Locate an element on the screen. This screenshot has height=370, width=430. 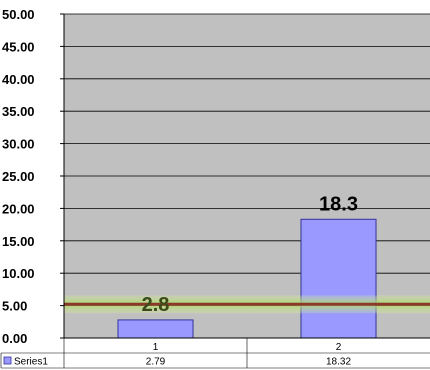
reference-line is located at coordinates (247, 304).